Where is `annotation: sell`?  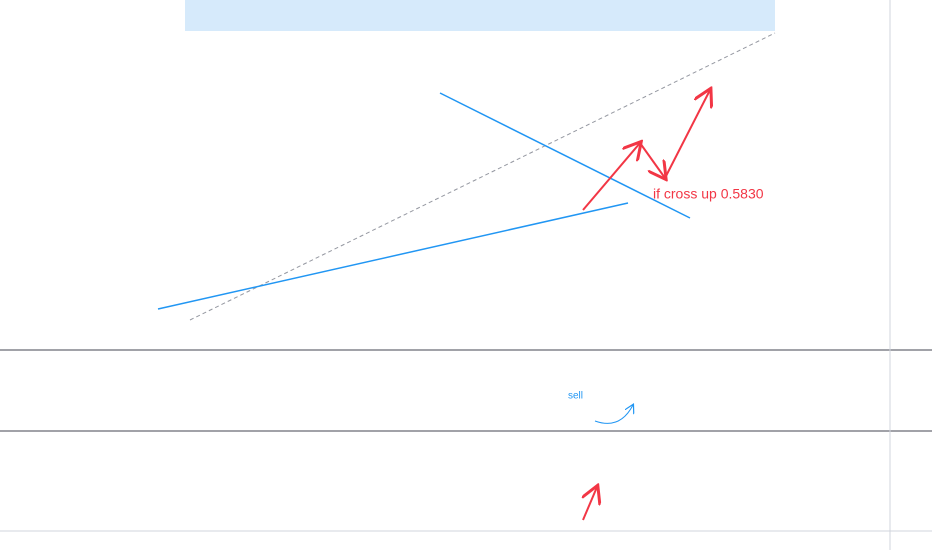 annotation: sell is located at coordinates (575, 396).